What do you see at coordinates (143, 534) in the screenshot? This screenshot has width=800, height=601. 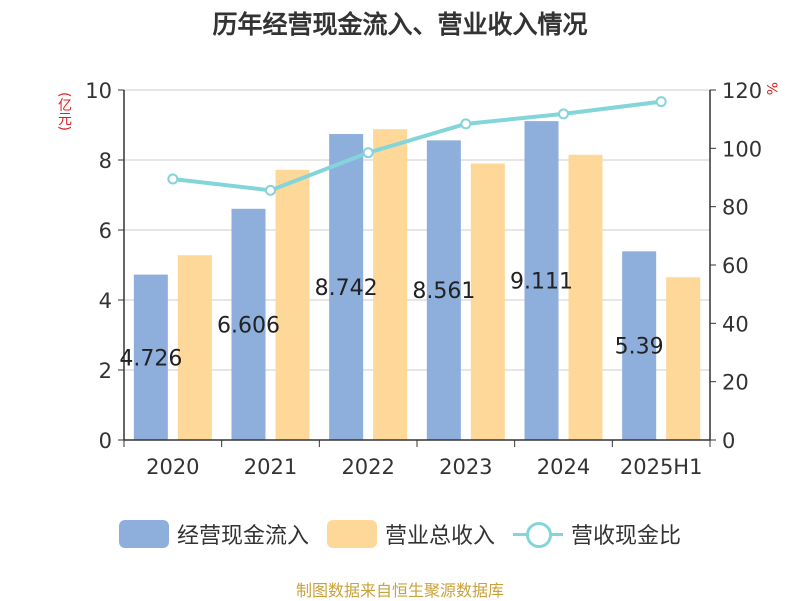 I see `legend-swatch-cash-inflow` at bounding box center [143, 534].